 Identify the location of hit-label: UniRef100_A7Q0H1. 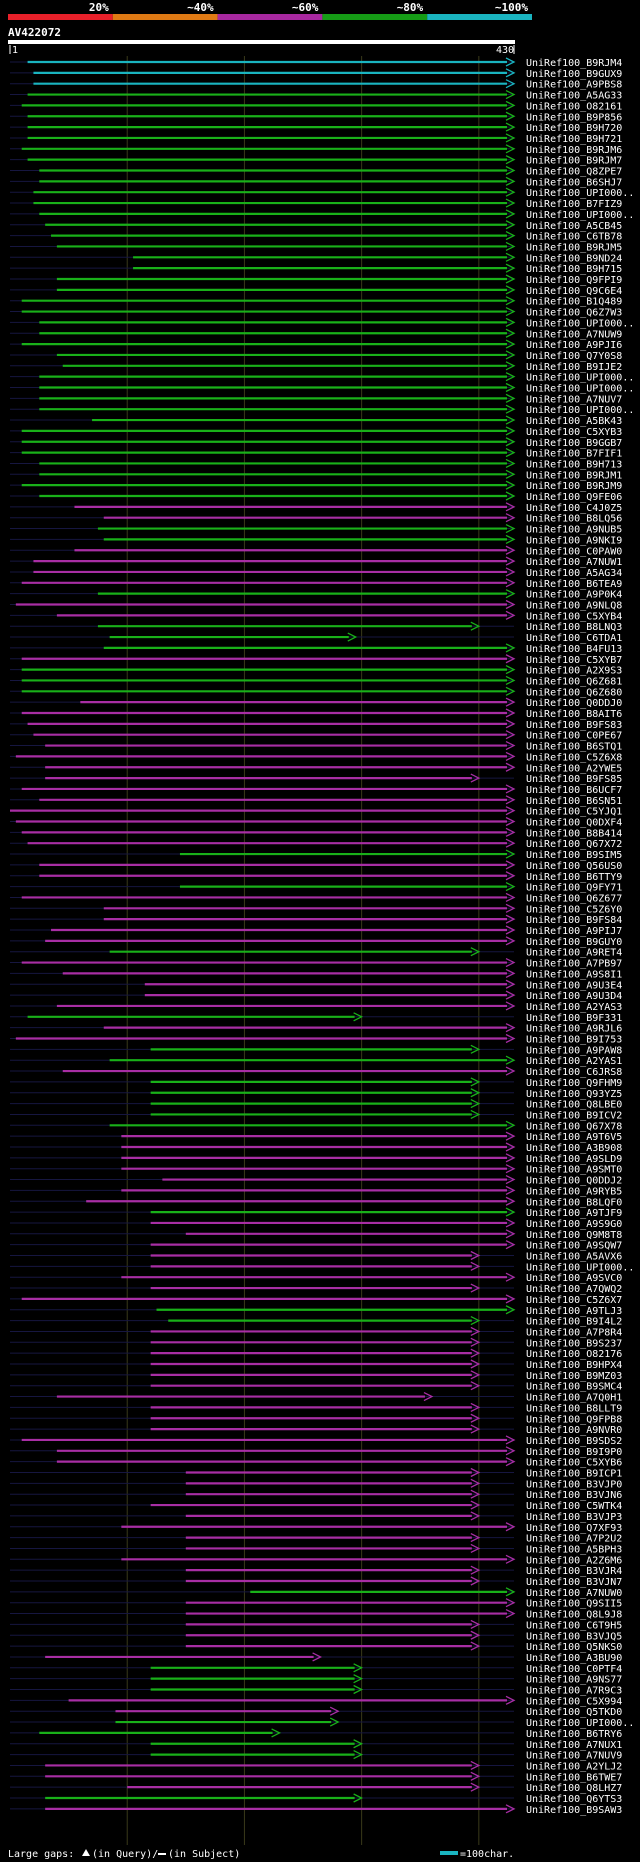
(574, 1398).